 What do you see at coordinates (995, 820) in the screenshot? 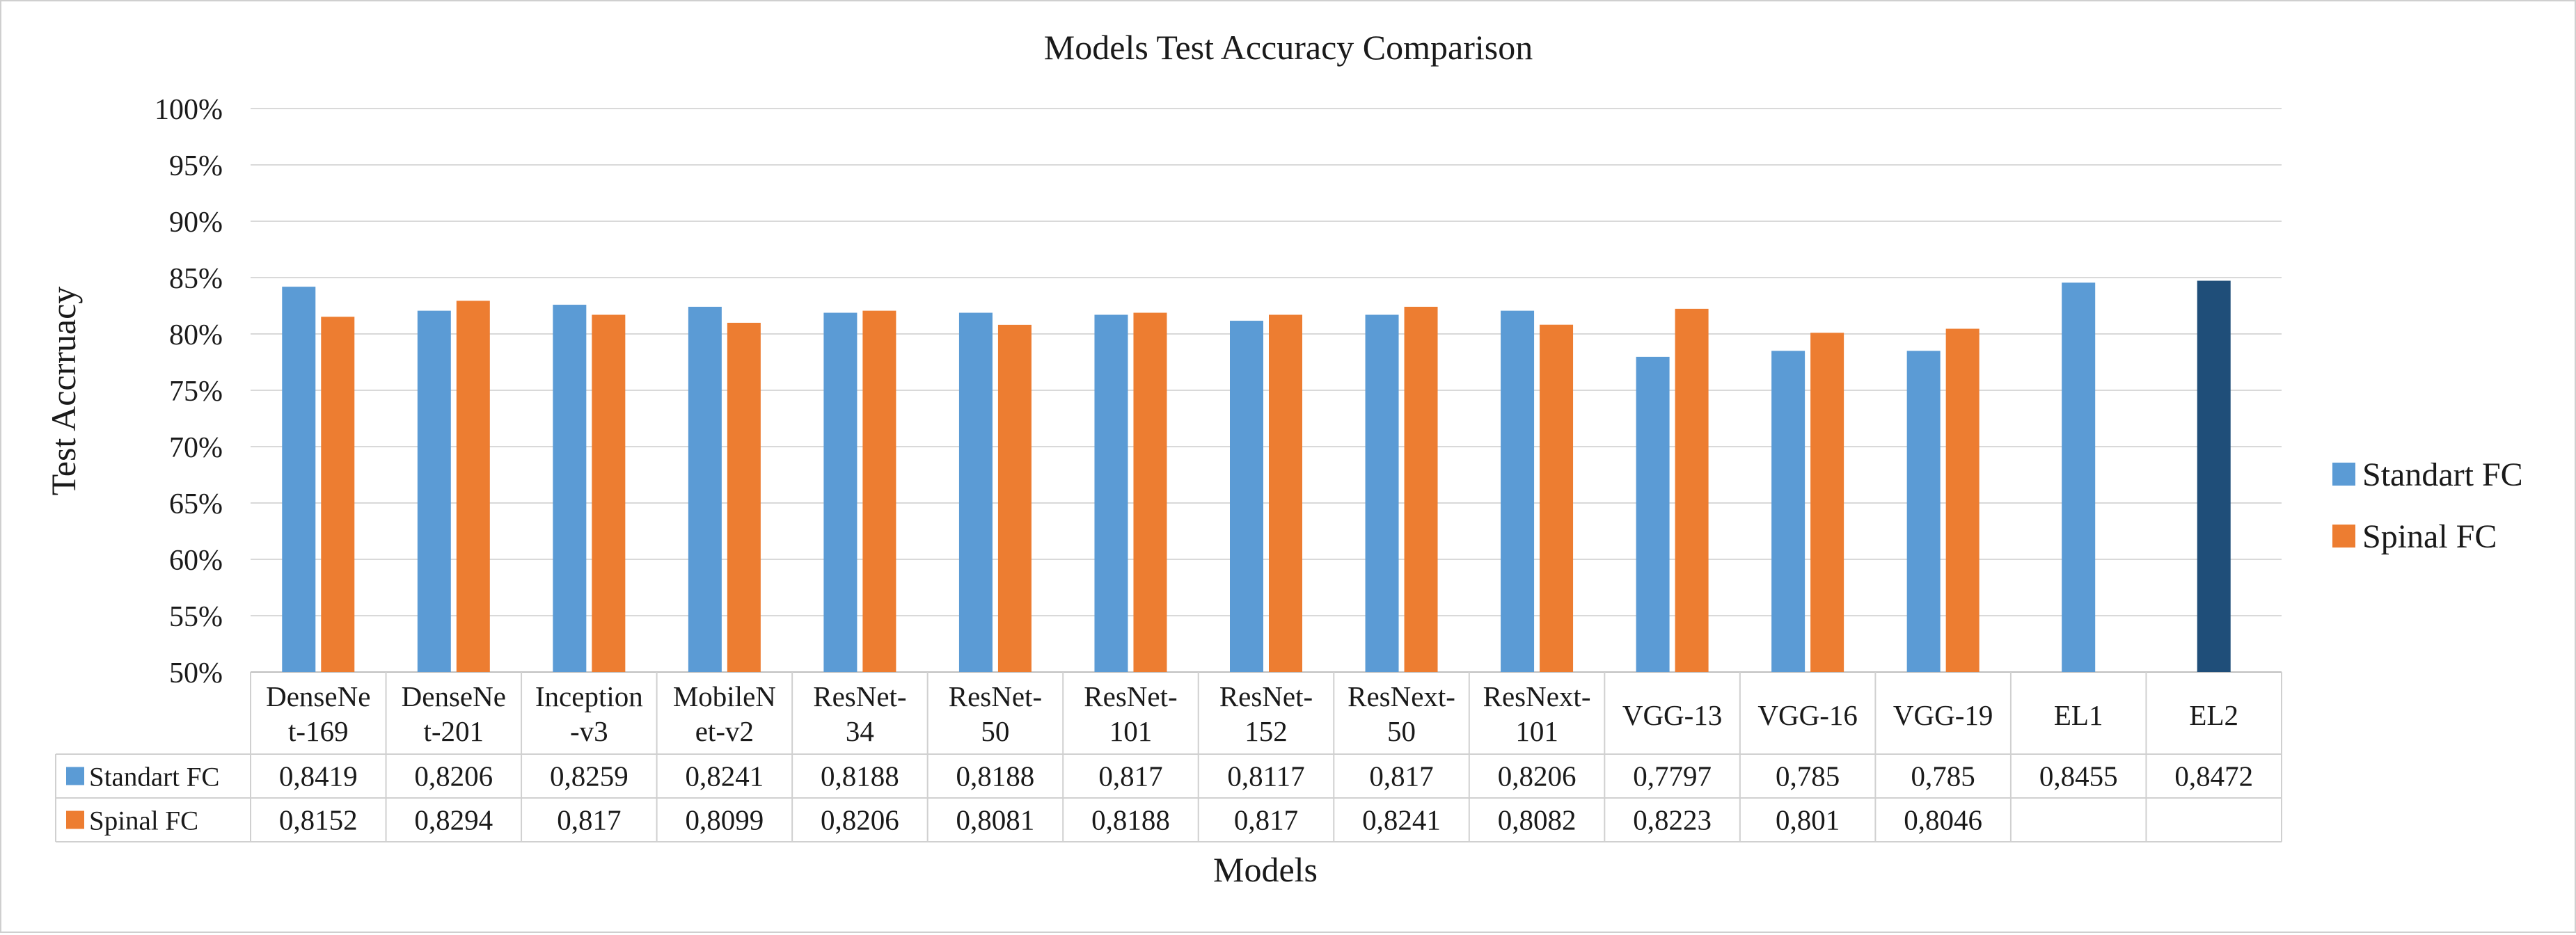
I see `table-value: 0,8081` at bounding box center [995, 820].